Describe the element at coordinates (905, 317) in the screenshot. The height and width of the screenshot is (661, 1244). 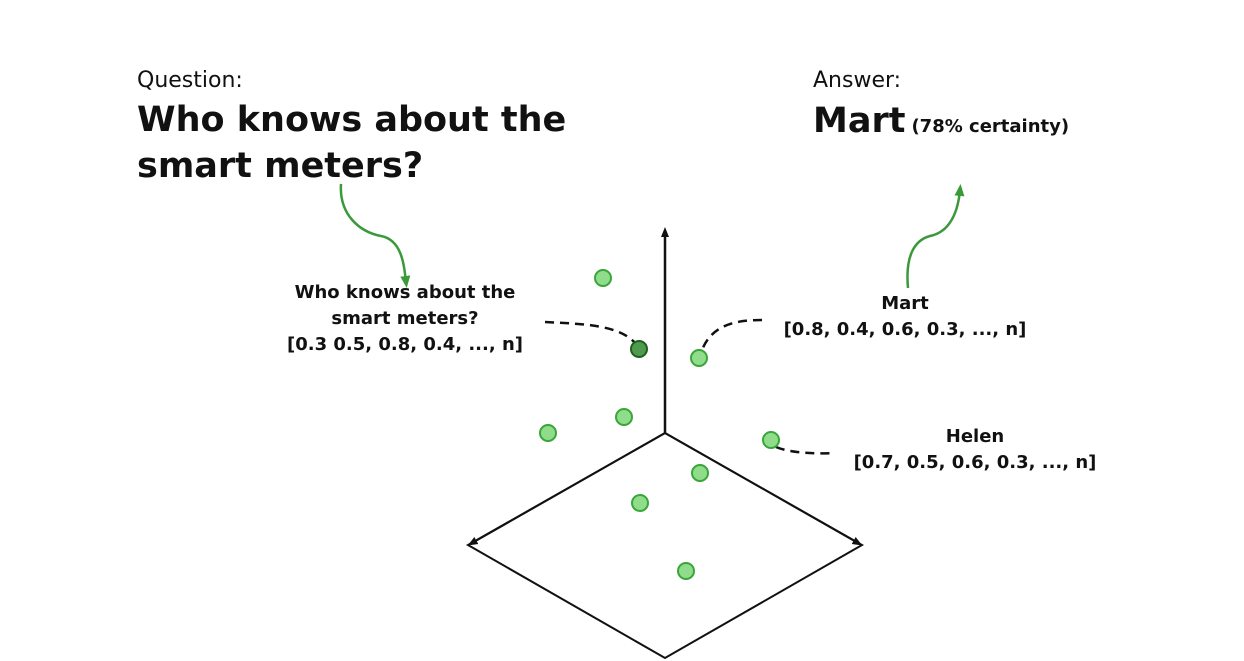
I see `mart-point-label: Mart [0.8, 0.4, 0.6, 0.3, ..., n]` at that location.